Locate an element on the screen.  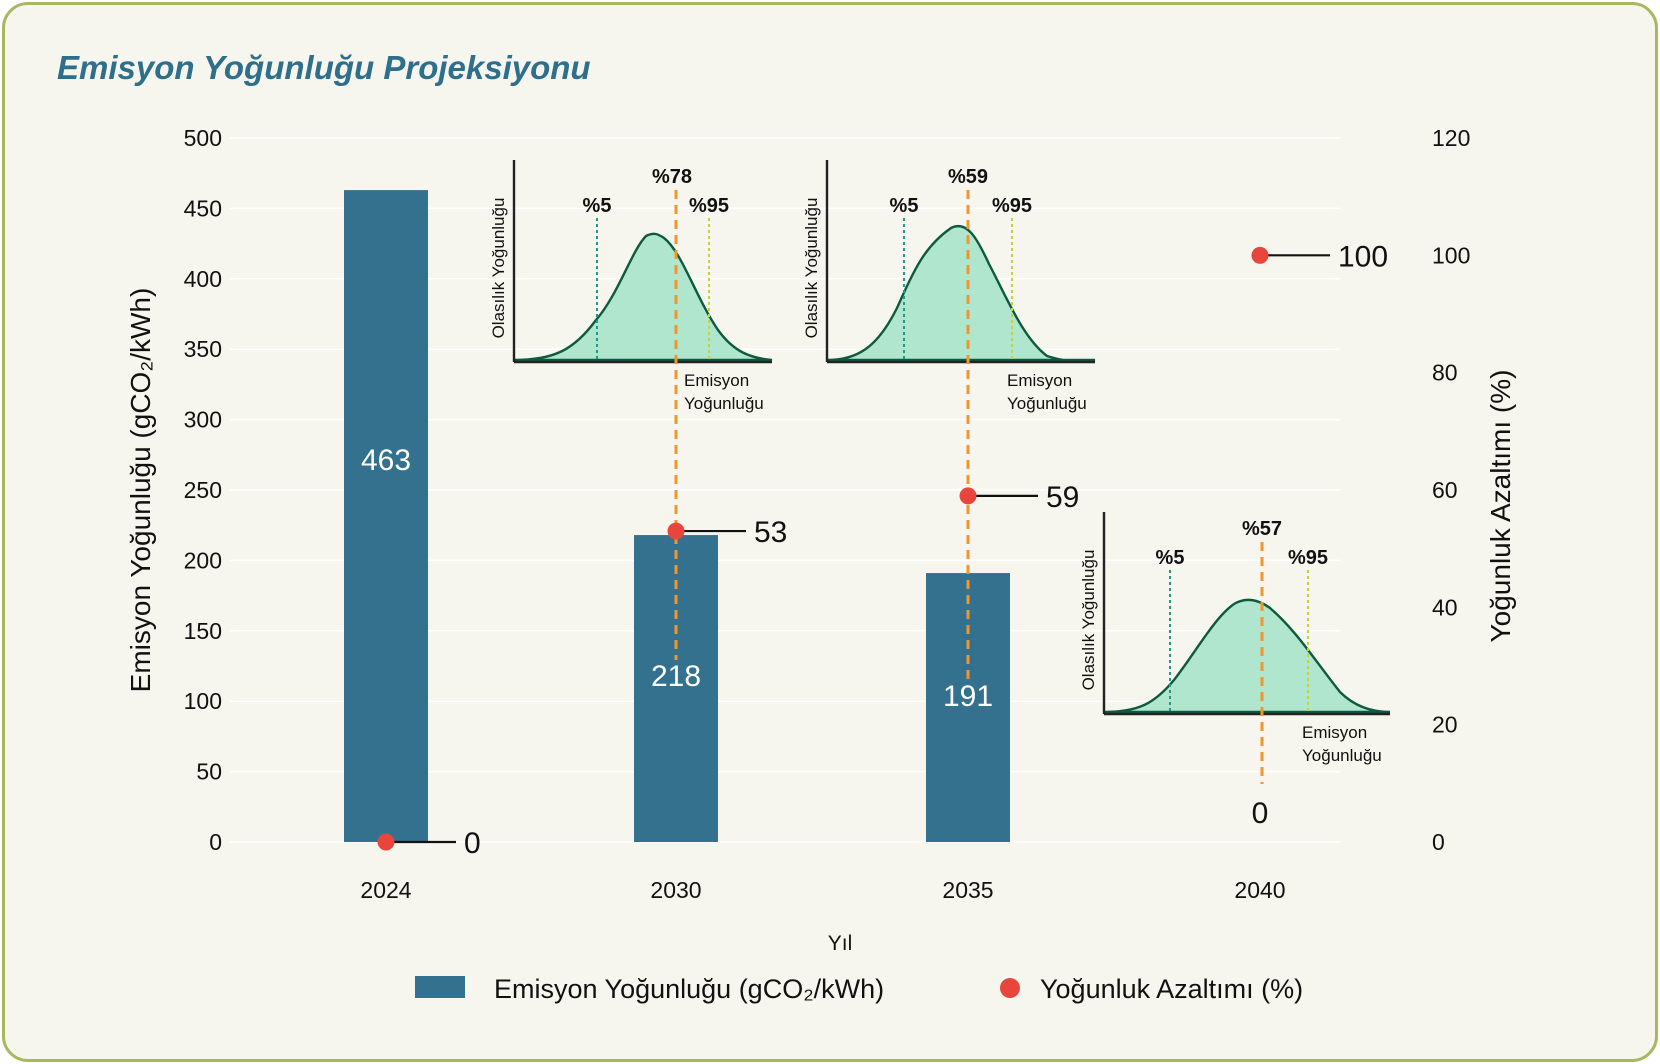
distribution-inset-2030 is located at coordinates (642, 262).